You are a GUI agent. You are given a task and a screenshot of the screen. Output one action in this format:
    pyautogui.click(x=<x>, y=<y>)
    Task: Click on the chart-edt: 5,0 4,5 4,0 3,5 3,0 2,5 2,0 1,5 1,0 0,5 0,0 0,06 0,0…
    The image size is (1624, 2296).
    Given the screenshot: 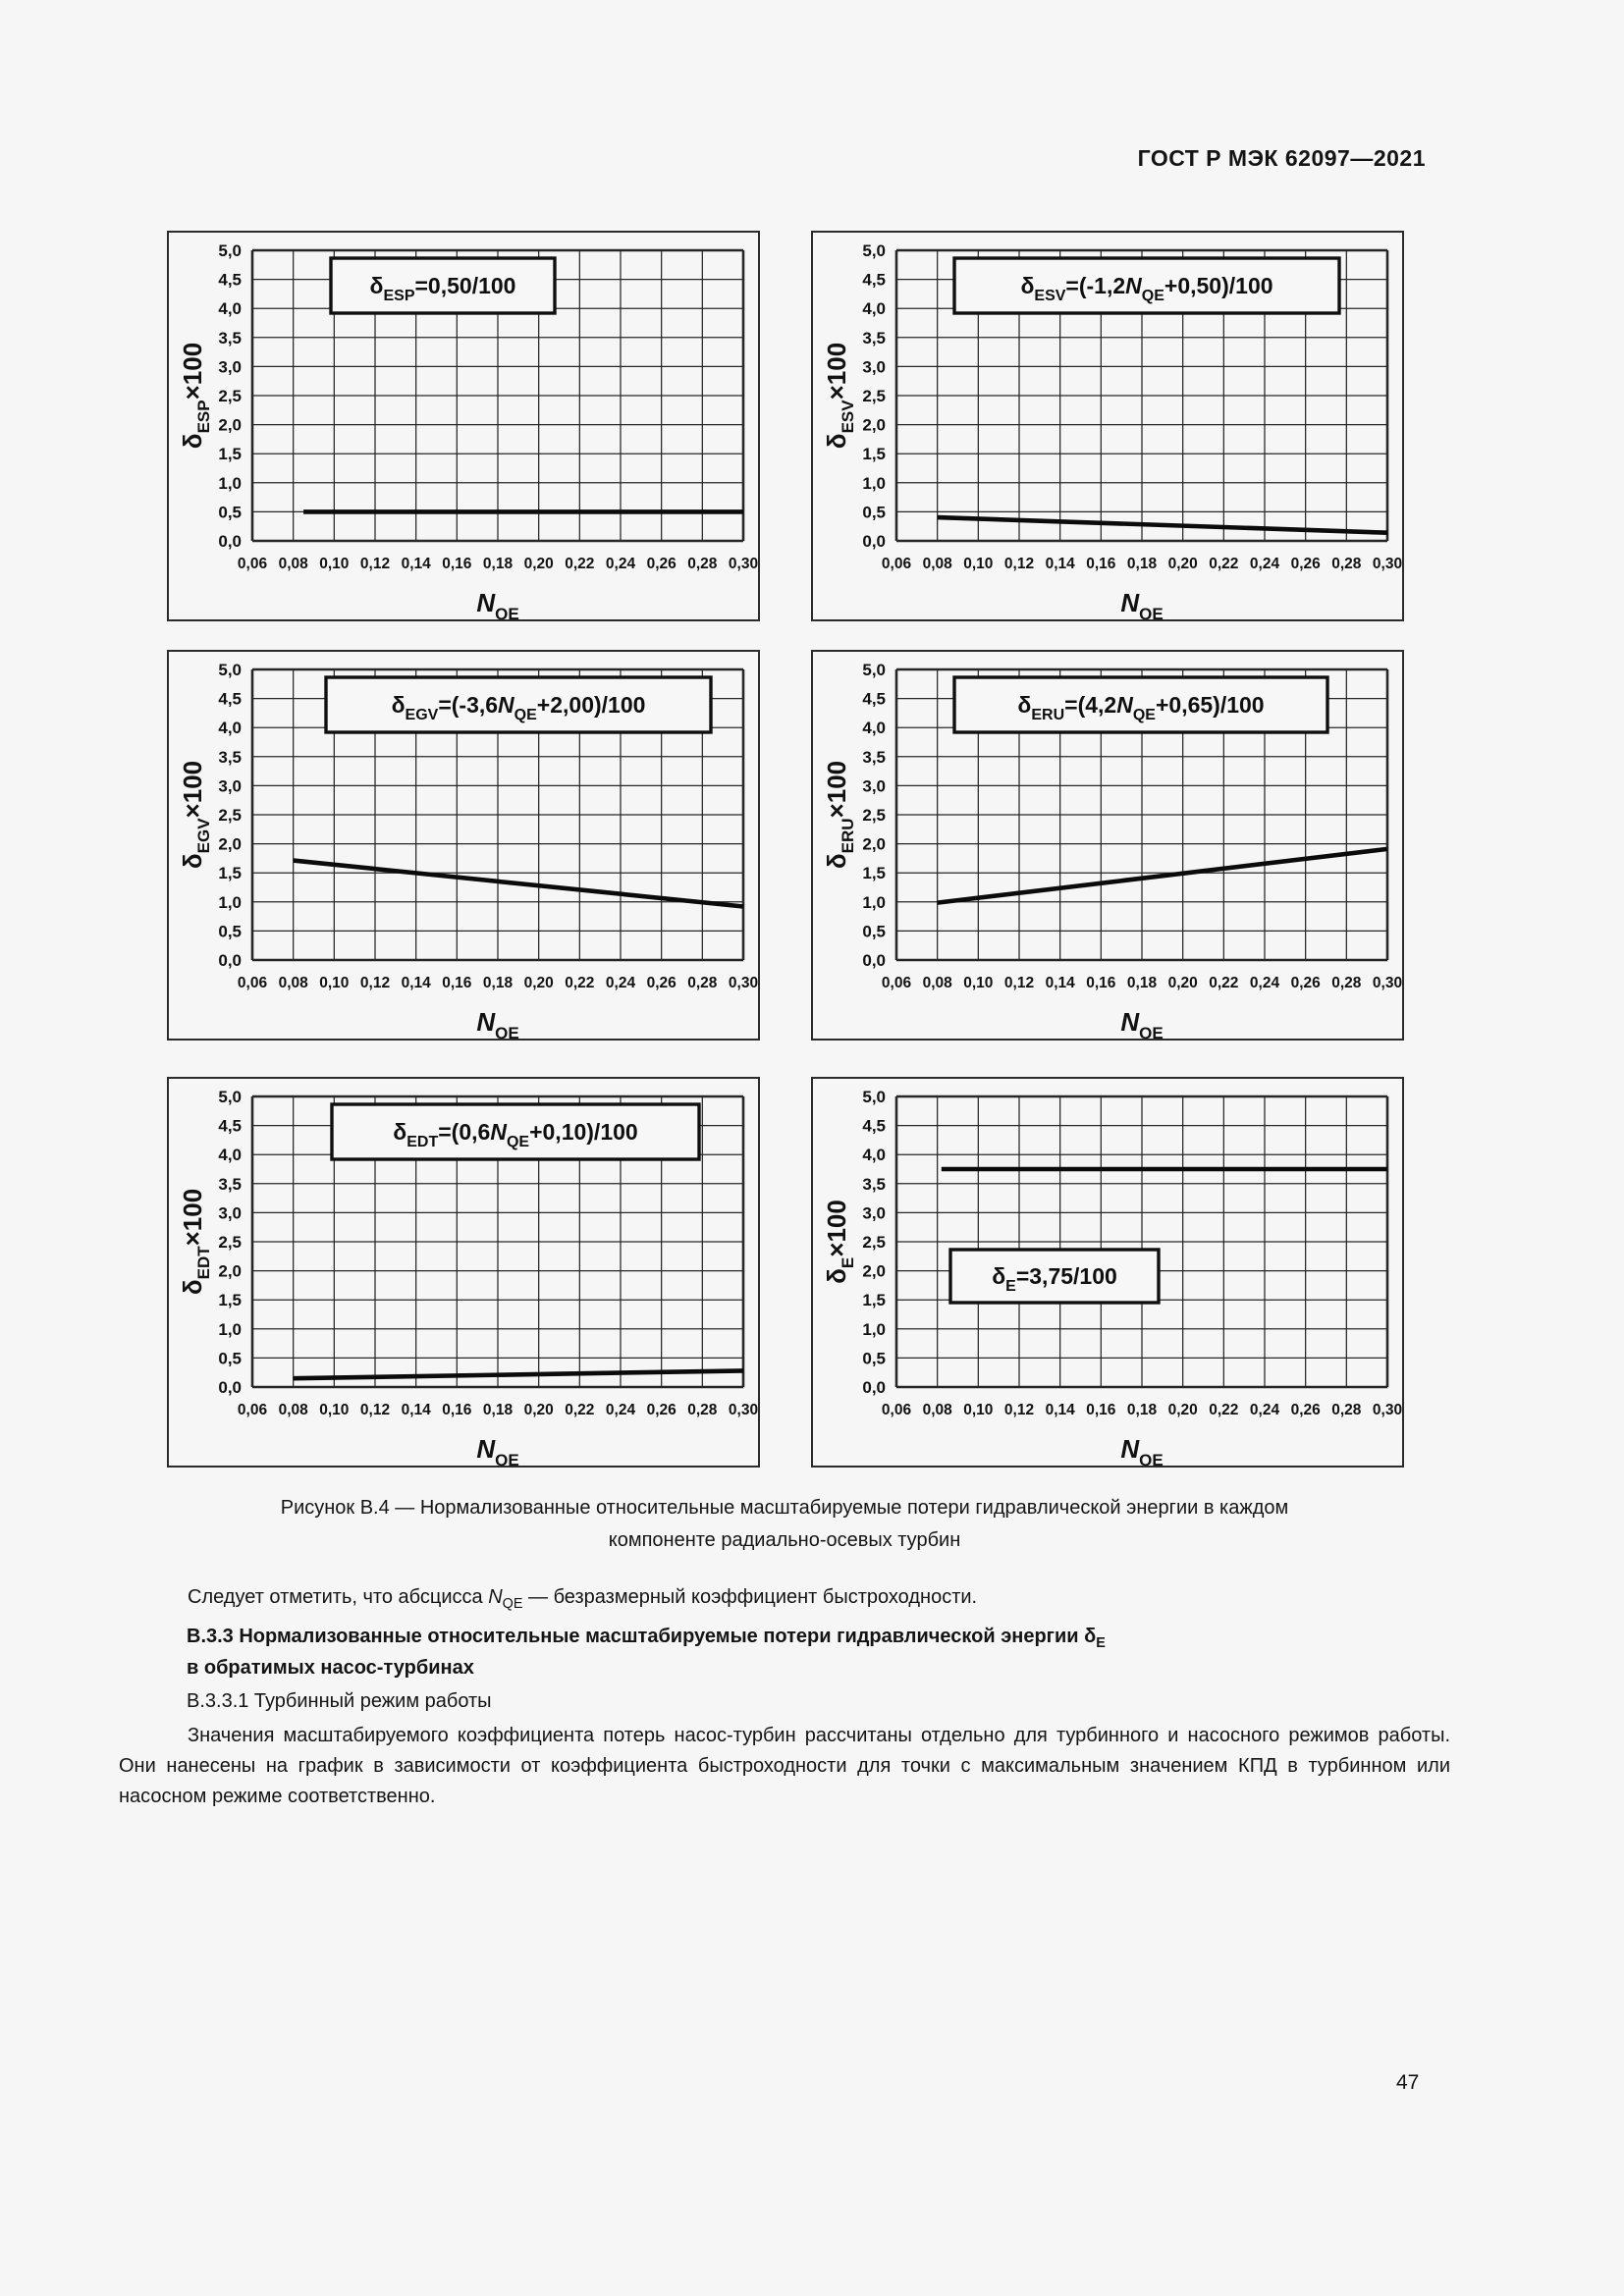 What is the action you would take?
    pyautogui.click(x=463, y=1272)
    